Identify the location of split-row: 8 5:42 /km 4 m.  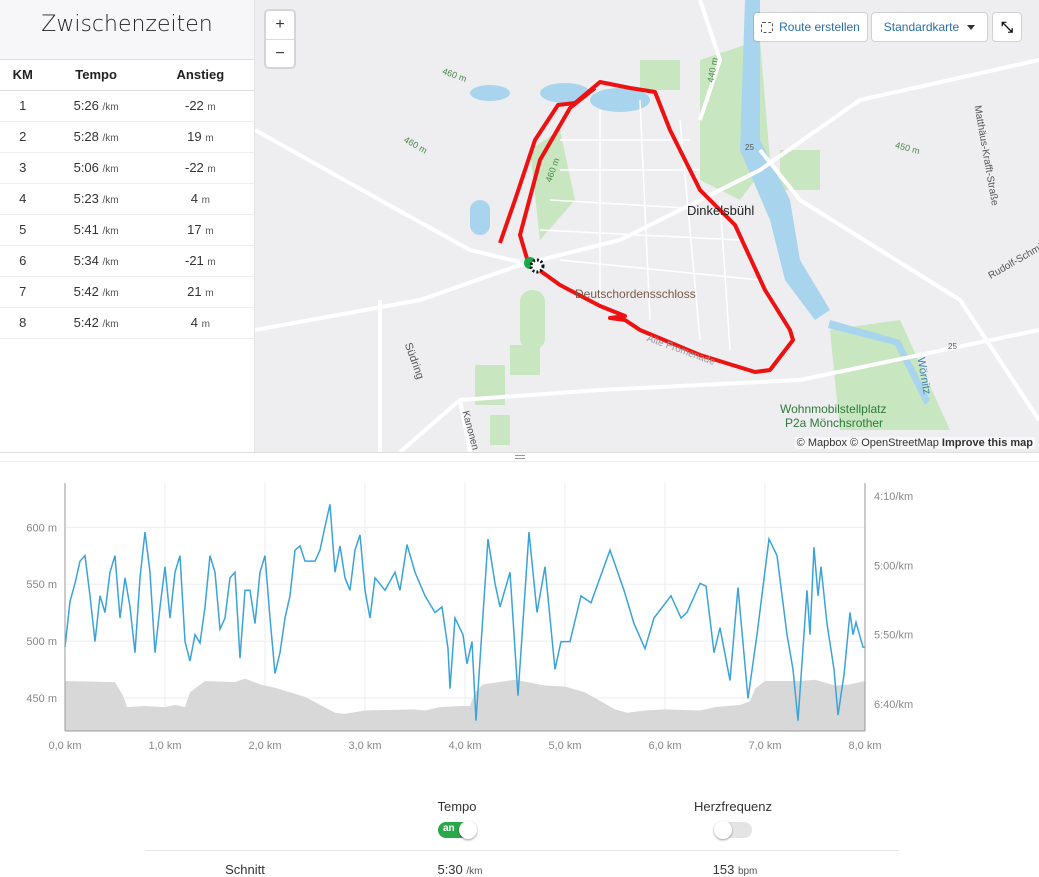
(127, 323).